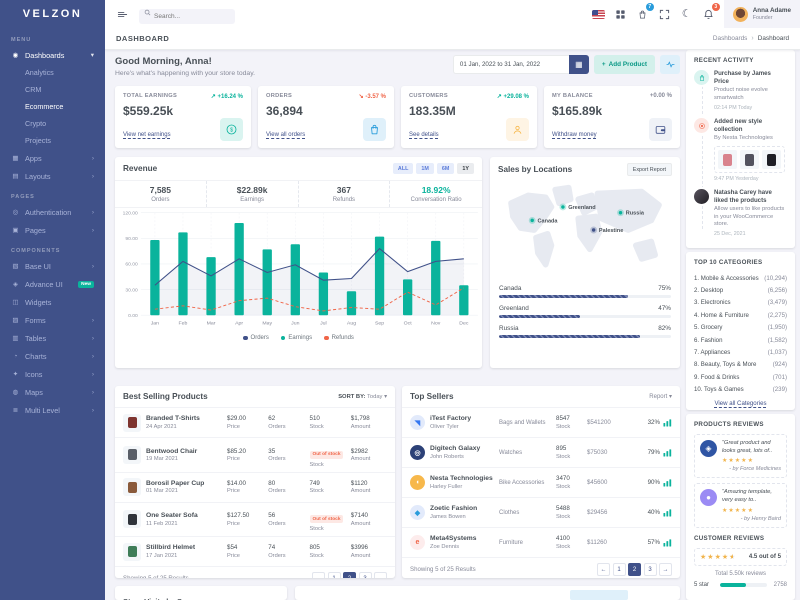 The height and width of the screenshot is (600, 800). What do you see at coordinates (670, 64) in the screenshot?
I see `activity-shortcut-button` at bounding box center [670, 64].